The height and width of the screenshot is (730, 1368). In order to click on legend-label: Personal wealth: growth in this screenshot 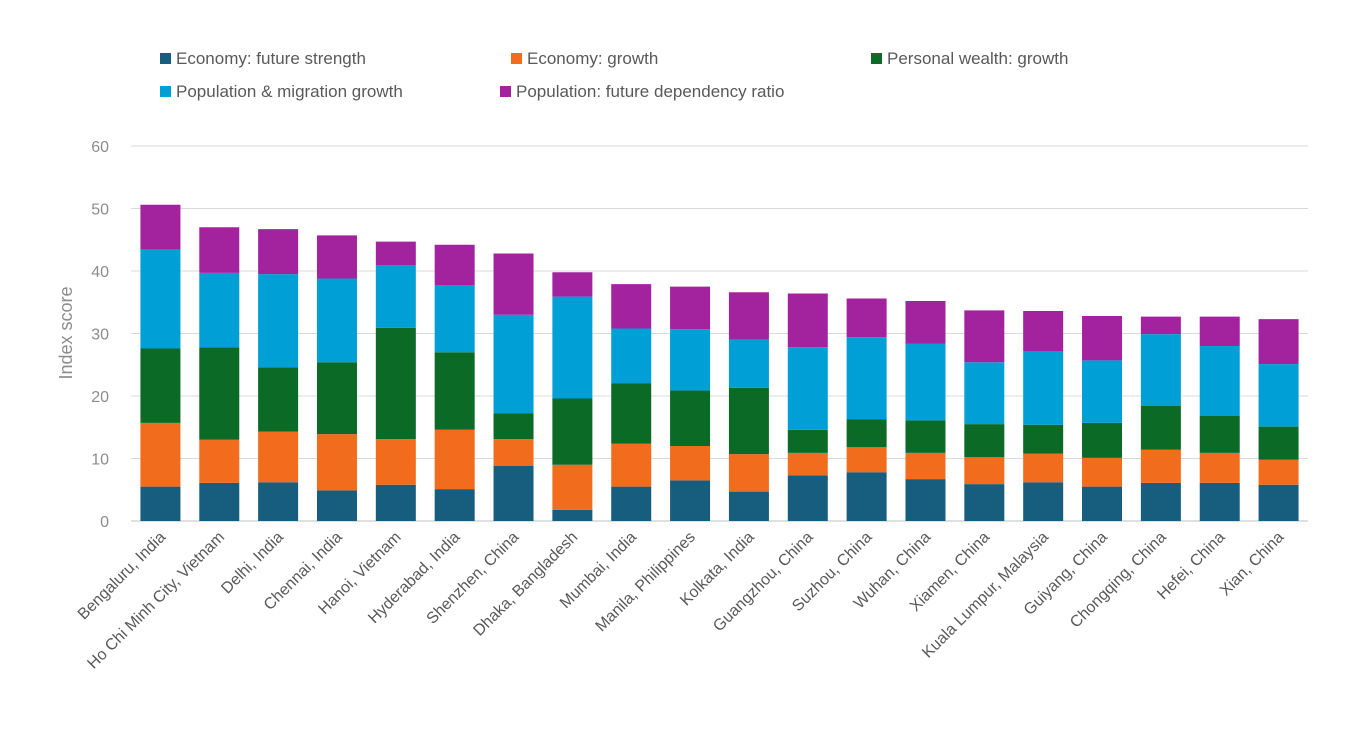, I will do `click(978, 58)`.